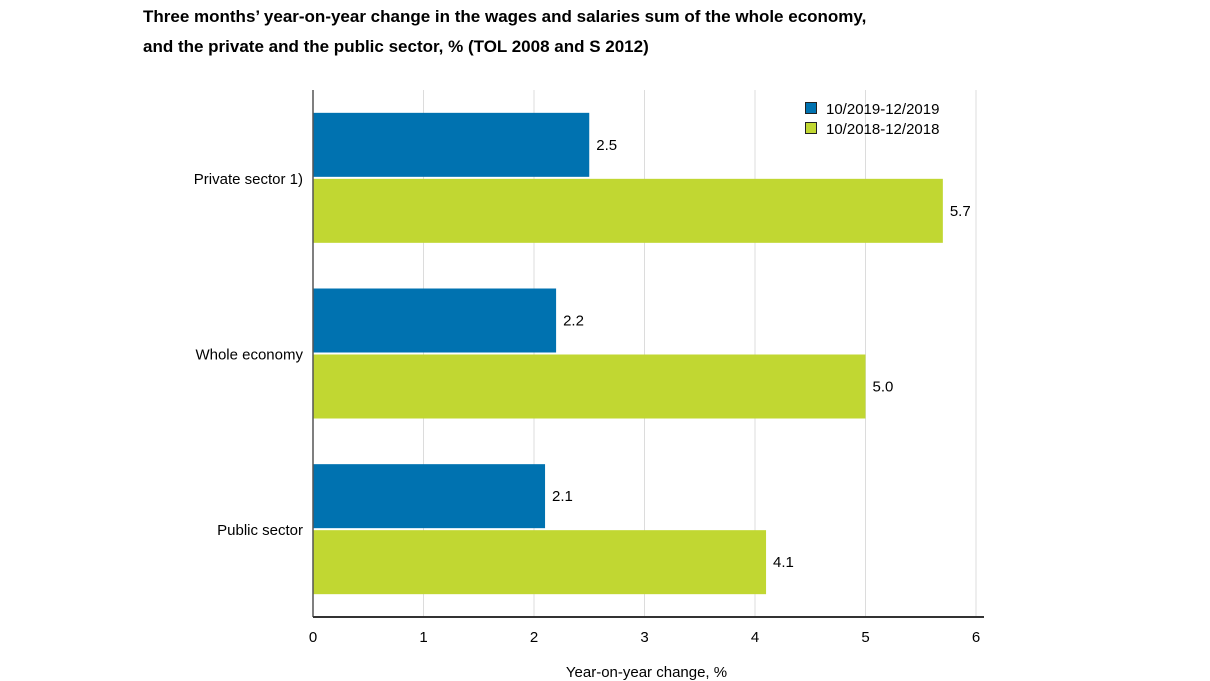  Describe the element at coordinates (783, 562) in the screenshot. I see `data-label: 4.1` at that location.